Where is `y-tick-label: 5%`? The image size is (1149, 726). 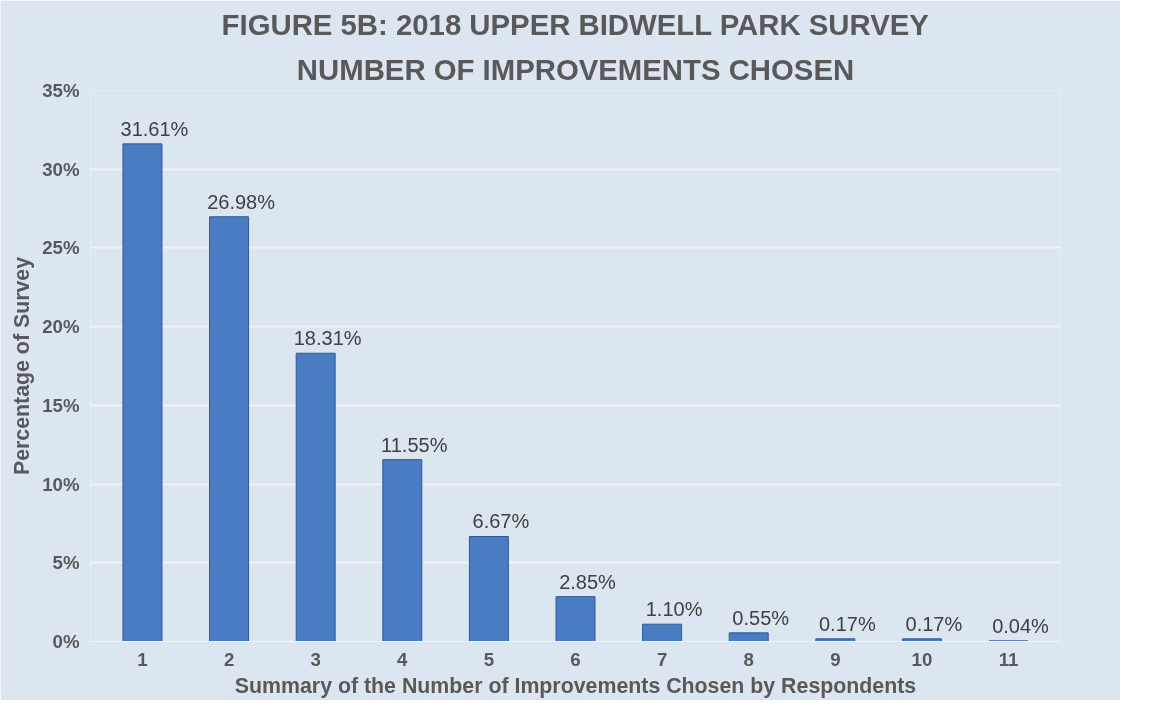
y-tick-label: 5% is located at coordinates (66, 563).